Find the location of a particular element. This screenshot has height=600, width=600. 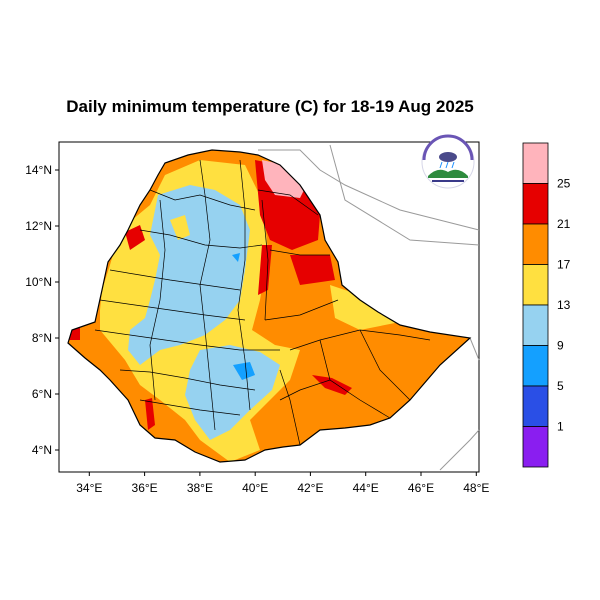

y-axis: 14°N 12°N 10°N 8°N 6°N 4°N is located at coordinates (42, 310).